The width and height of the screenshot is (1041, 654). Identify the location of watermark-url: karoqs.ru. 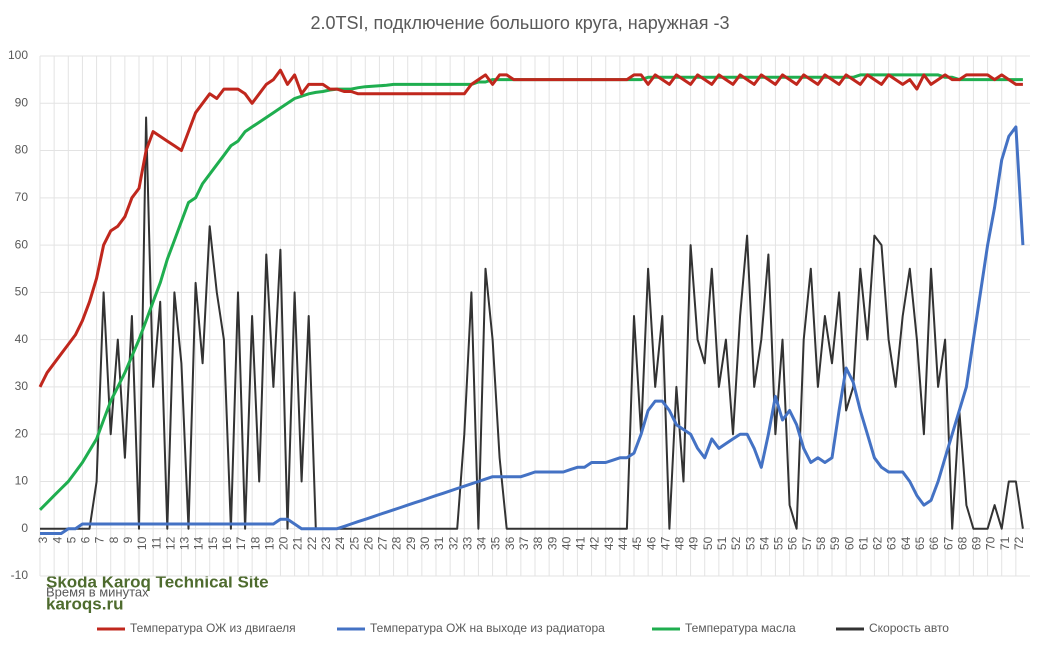
(84, 603).